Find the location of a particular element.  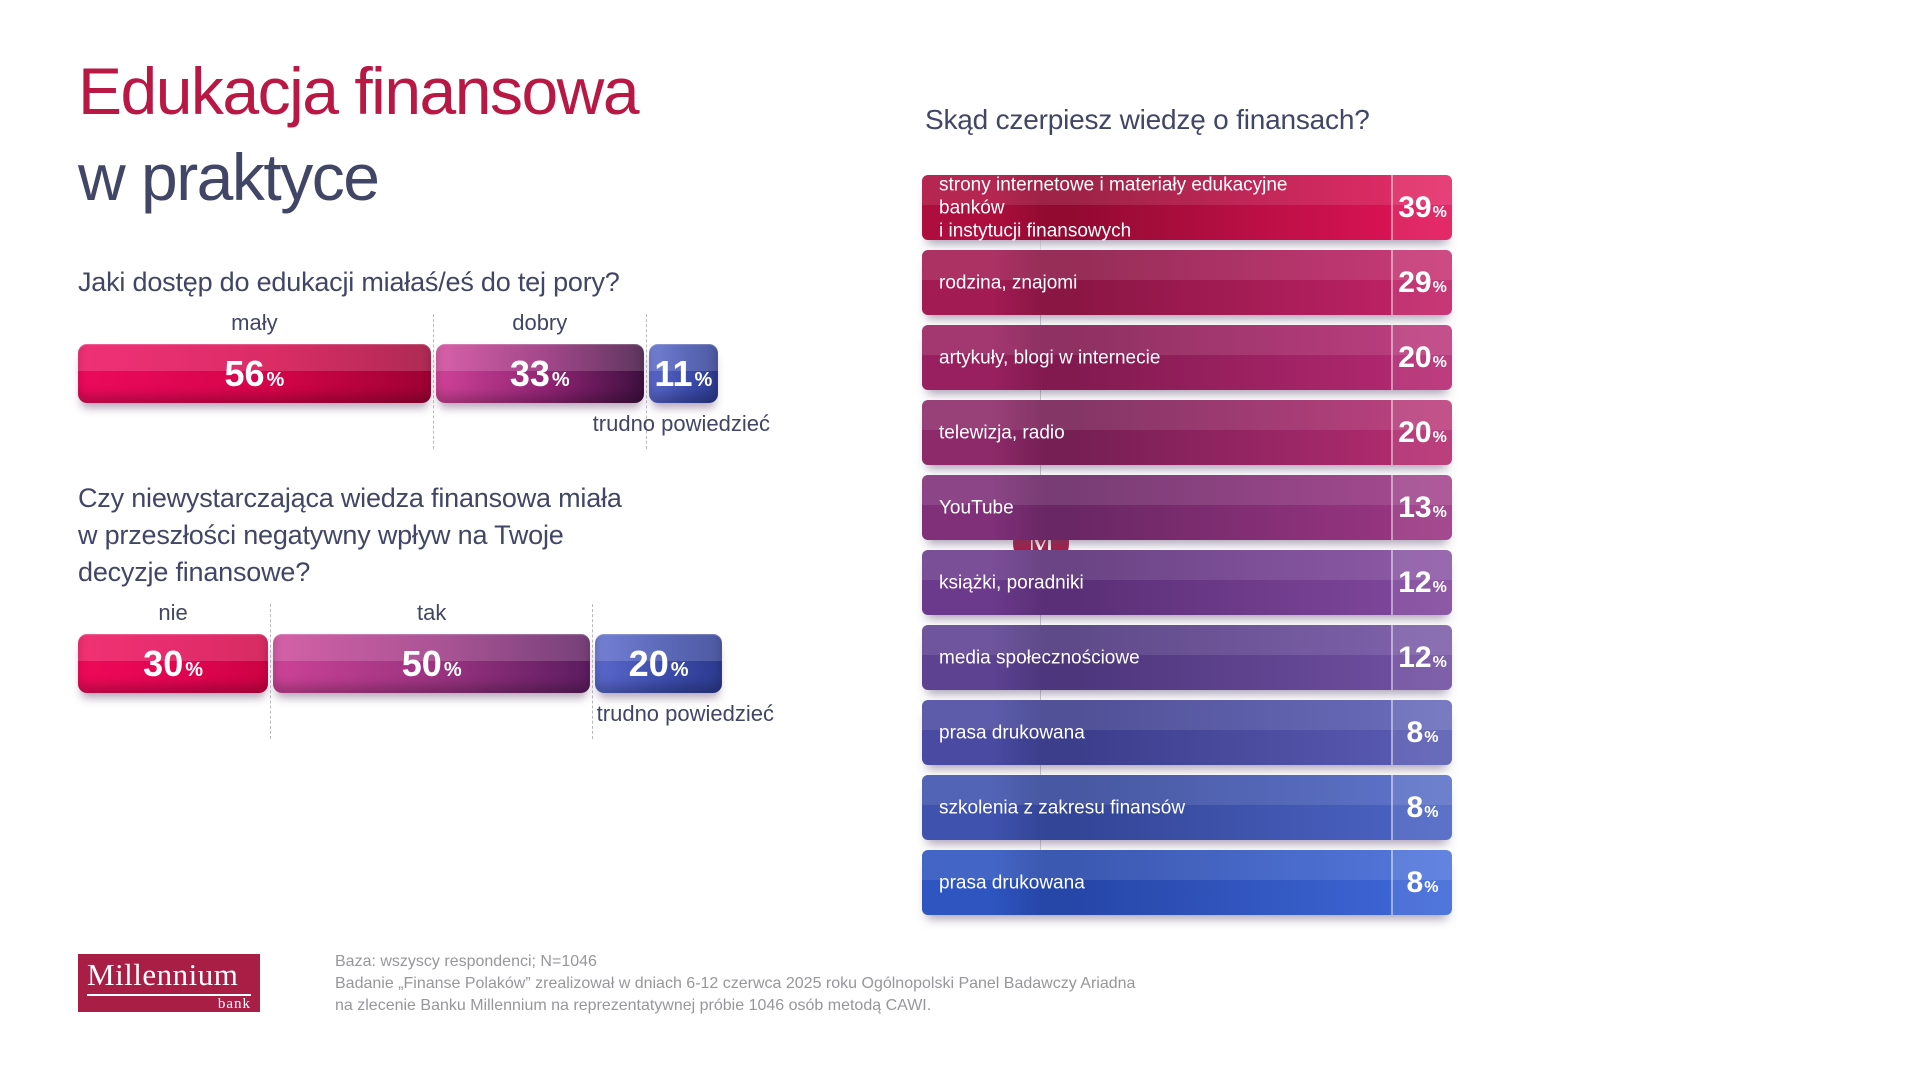

source-bar-label: szkolenia z zakresu finansów is located at coordinates (1062, 807).